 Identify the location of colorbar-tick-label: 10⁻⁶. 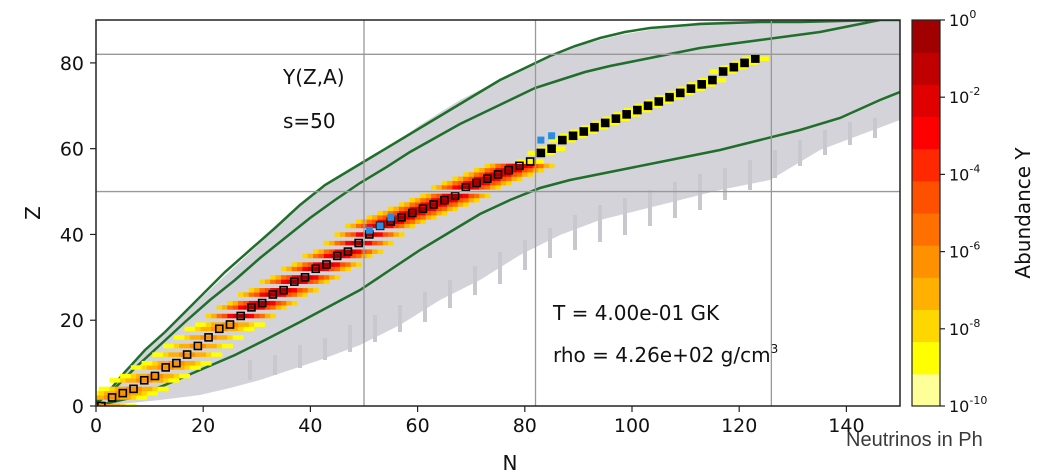
(964, 251).